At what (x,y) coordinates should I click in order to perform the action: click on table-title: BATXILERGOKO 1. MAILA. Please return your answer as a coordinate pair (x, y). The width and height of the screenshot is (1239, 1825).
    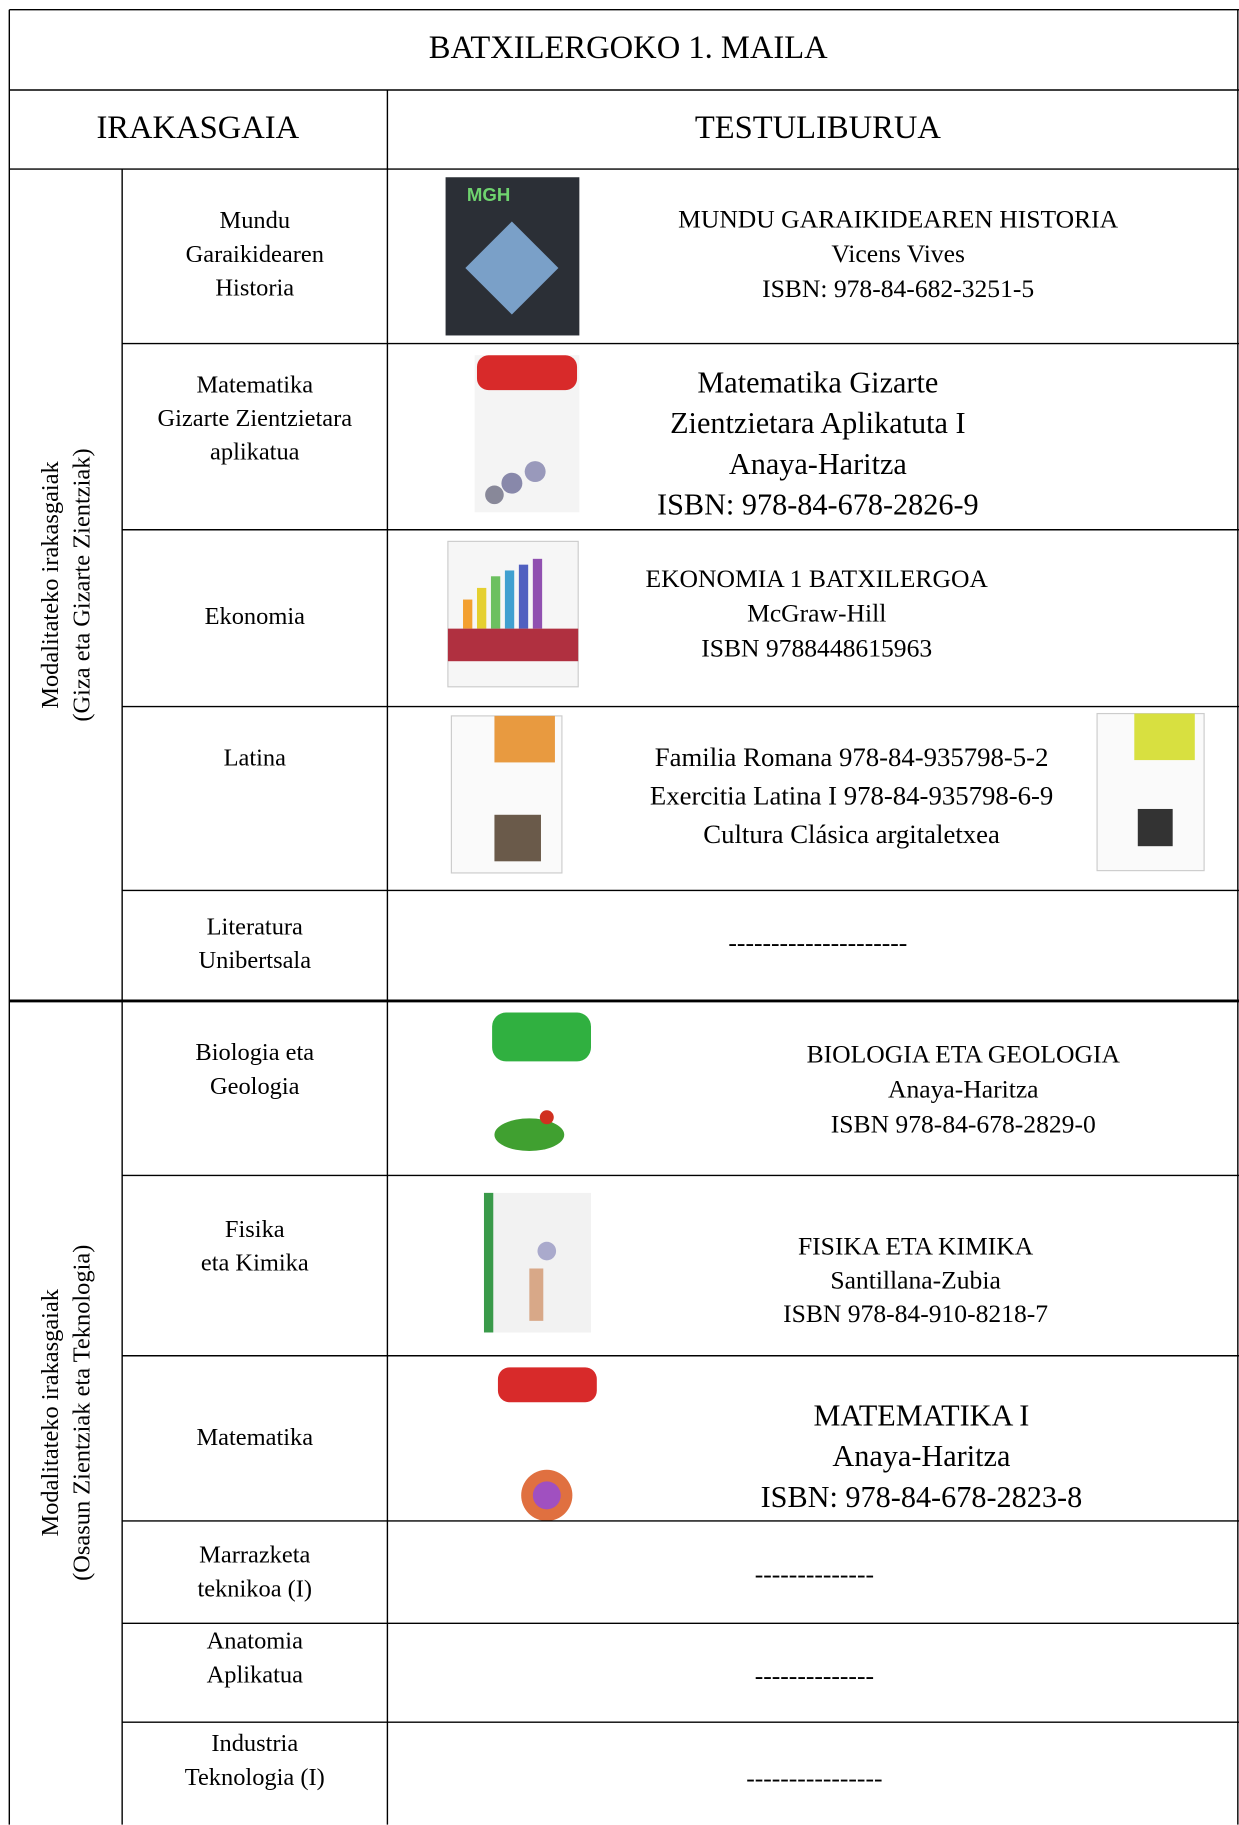
    Looking at the image, I should click on (628, 48).